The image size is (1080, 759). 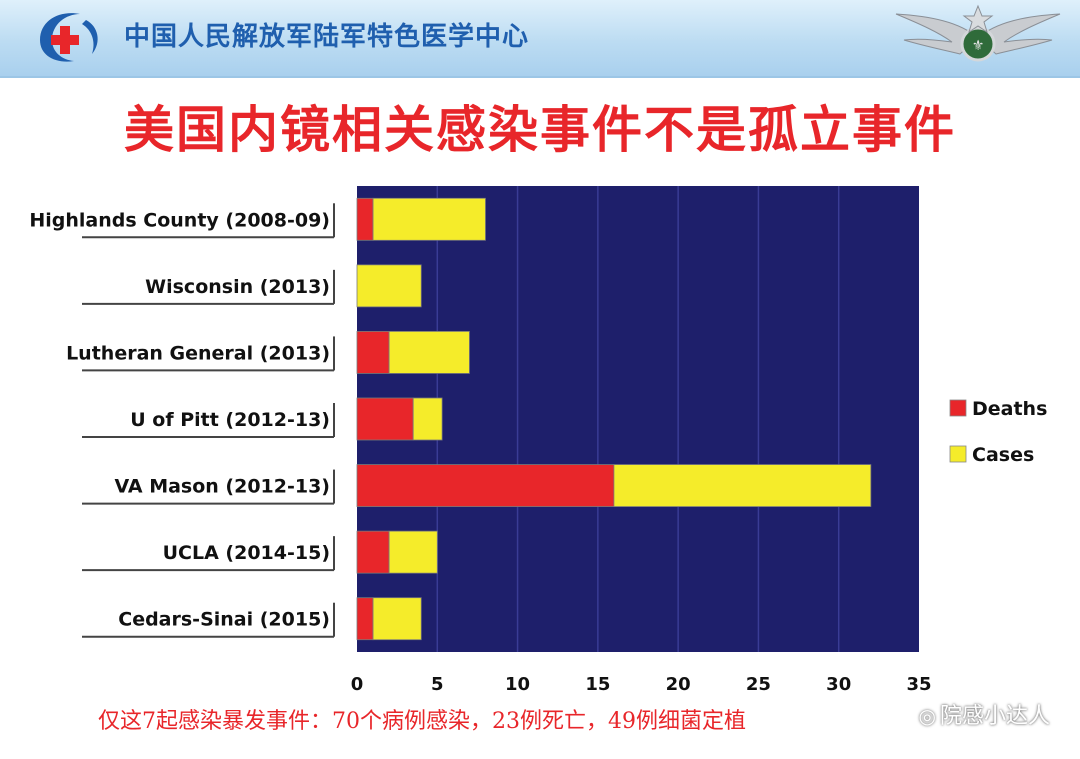 What do you see at coordinates (224, 620) in the screenshot?
I see `category-label: Cedars-Sinai (2015)` at bounding box center [224, 620].